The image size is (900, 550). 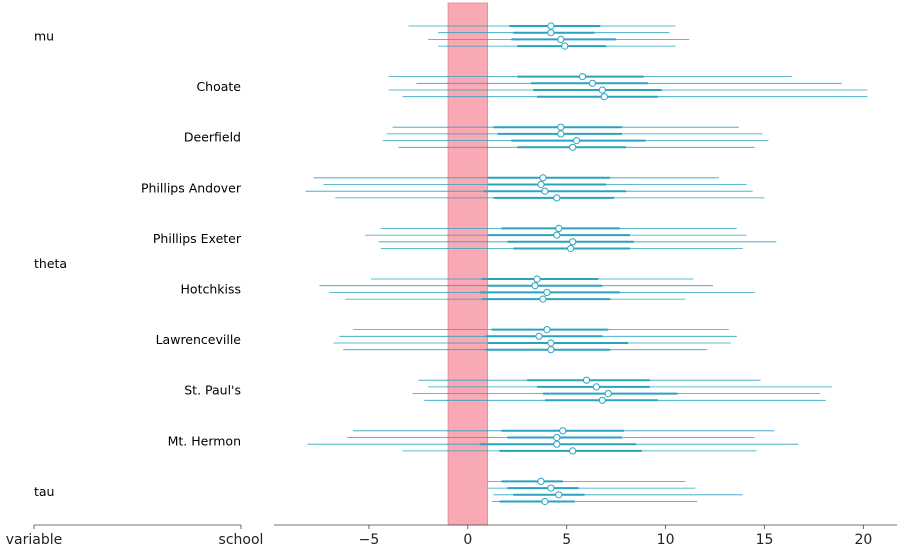 I want to click on school-label: Phillips Andover, so click(x=191, y=187).